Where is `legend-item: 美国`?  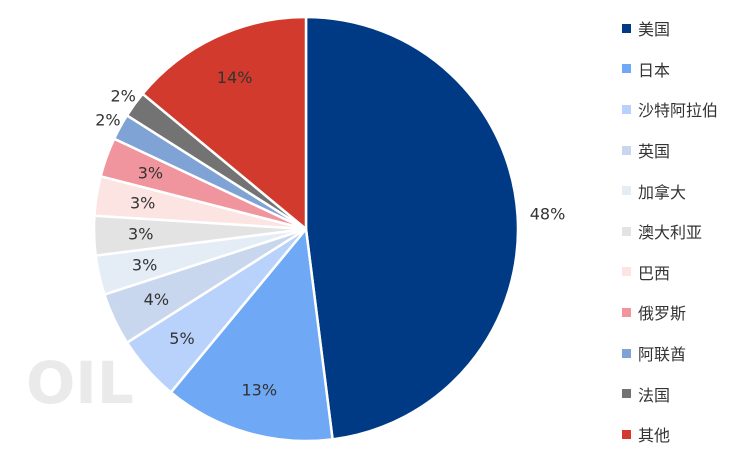
legend-item: 美国 is located at coordinates (682, 28).